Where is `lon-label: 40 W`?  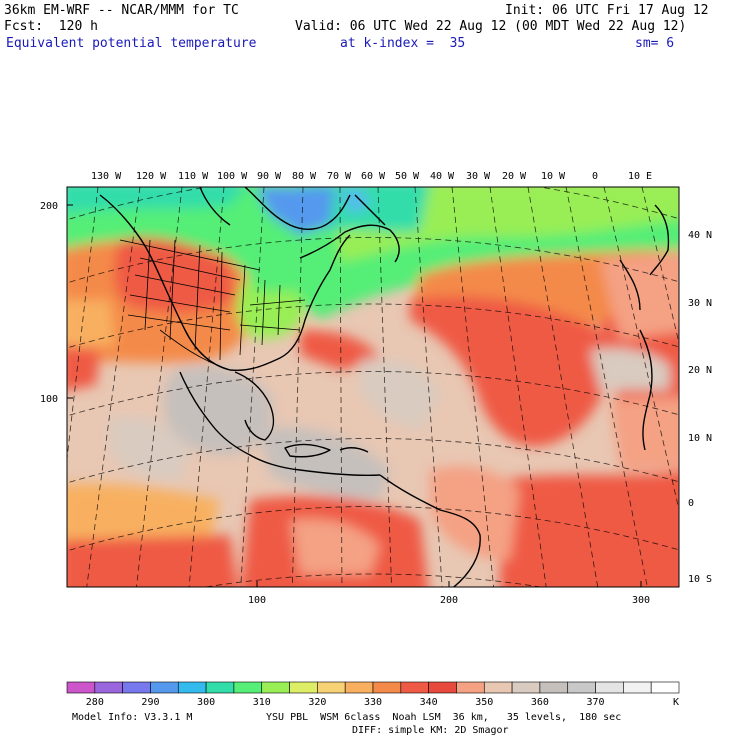 lon-label: 40 W is located at coordinates (442, 176).